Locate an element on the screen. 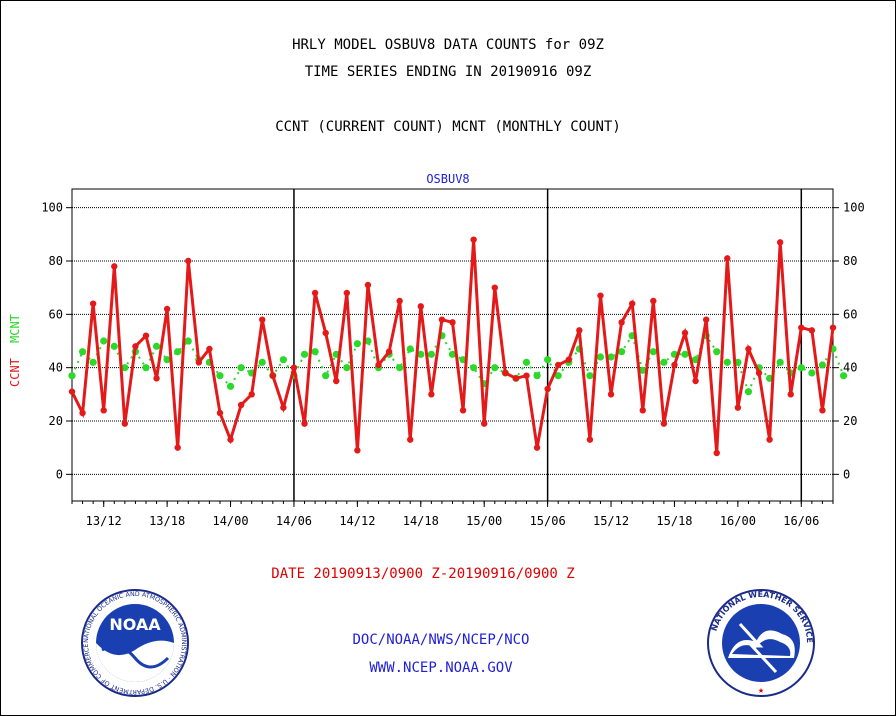  x-tick-label: 16/06 is located at coordinates (801, 521).